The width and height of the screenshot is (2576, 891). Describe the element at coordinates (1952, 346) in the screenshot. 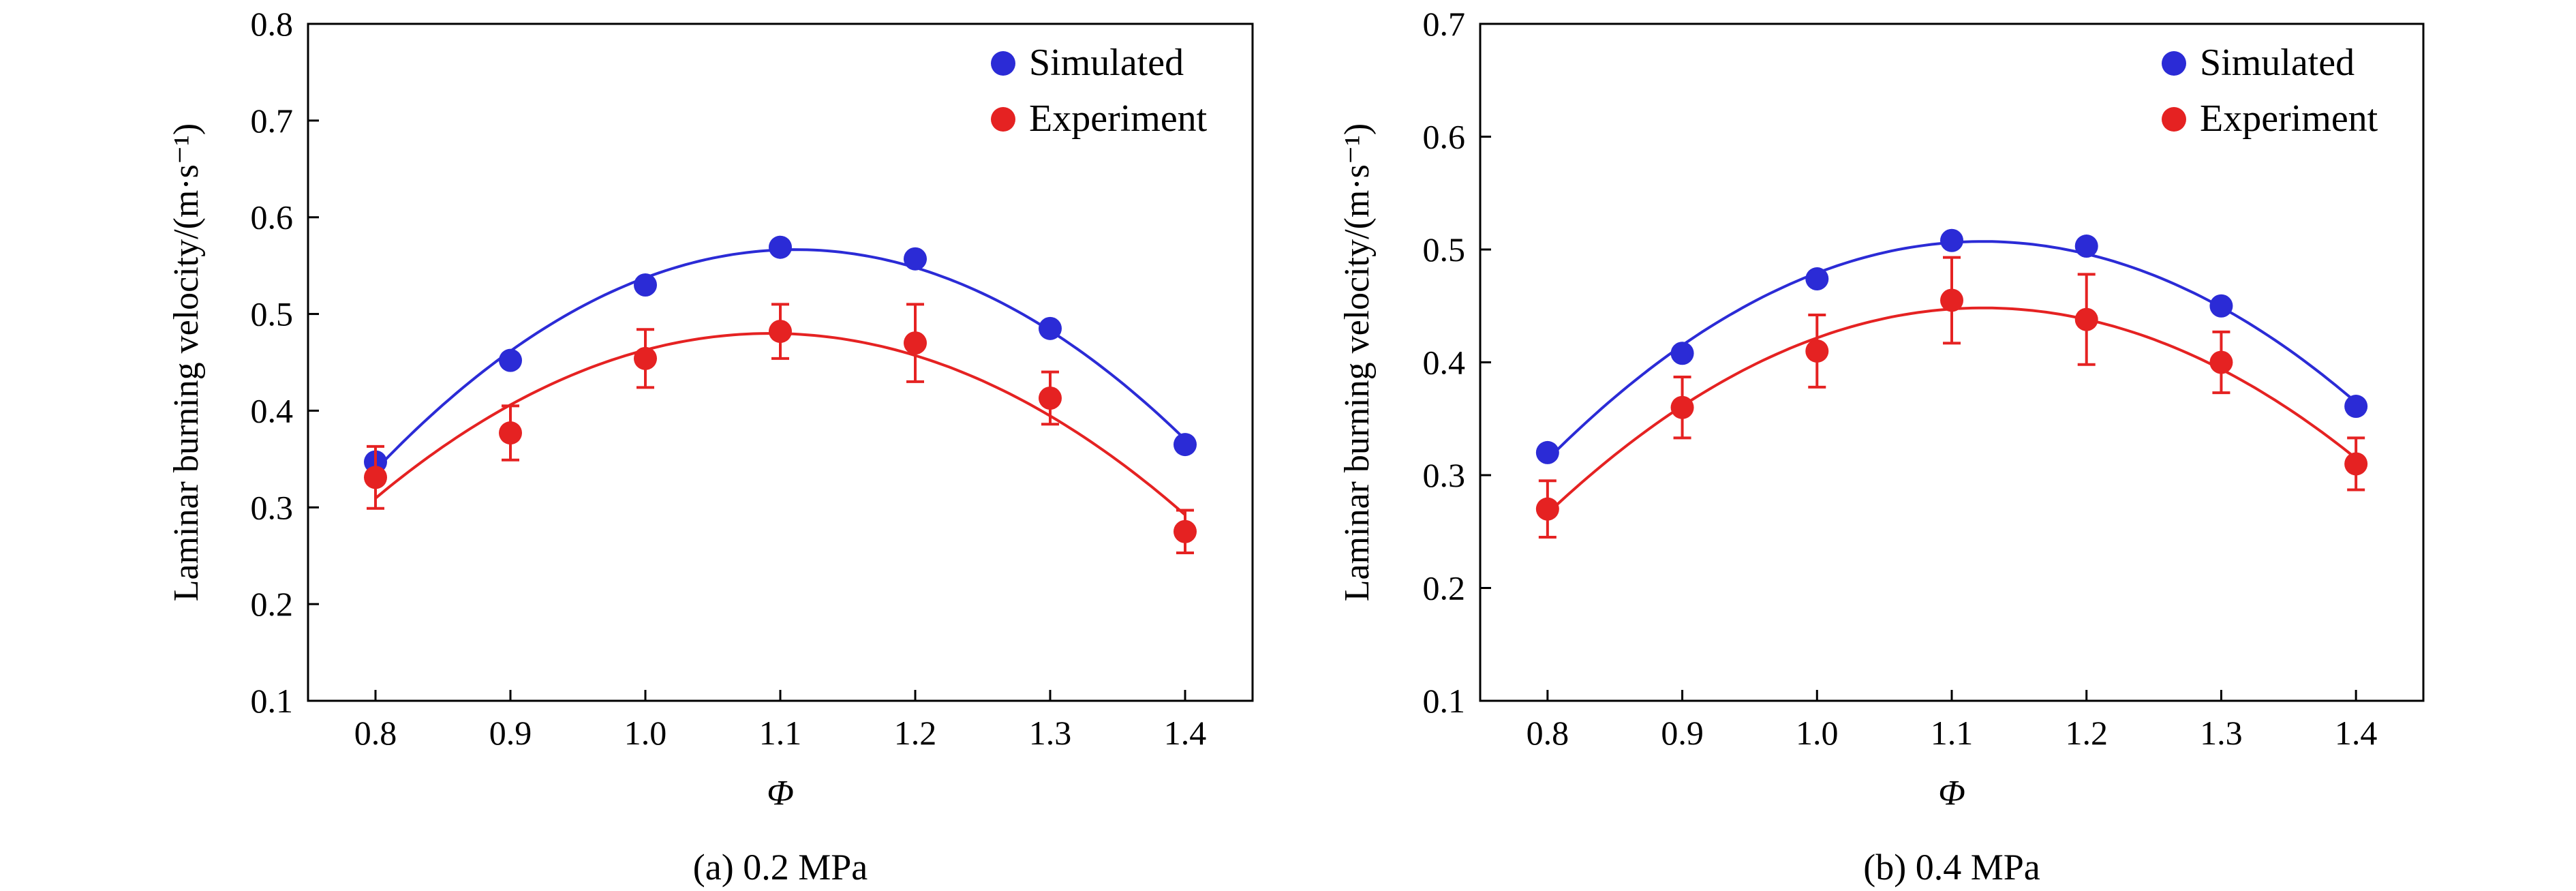

I see `series-simulated` at that location.